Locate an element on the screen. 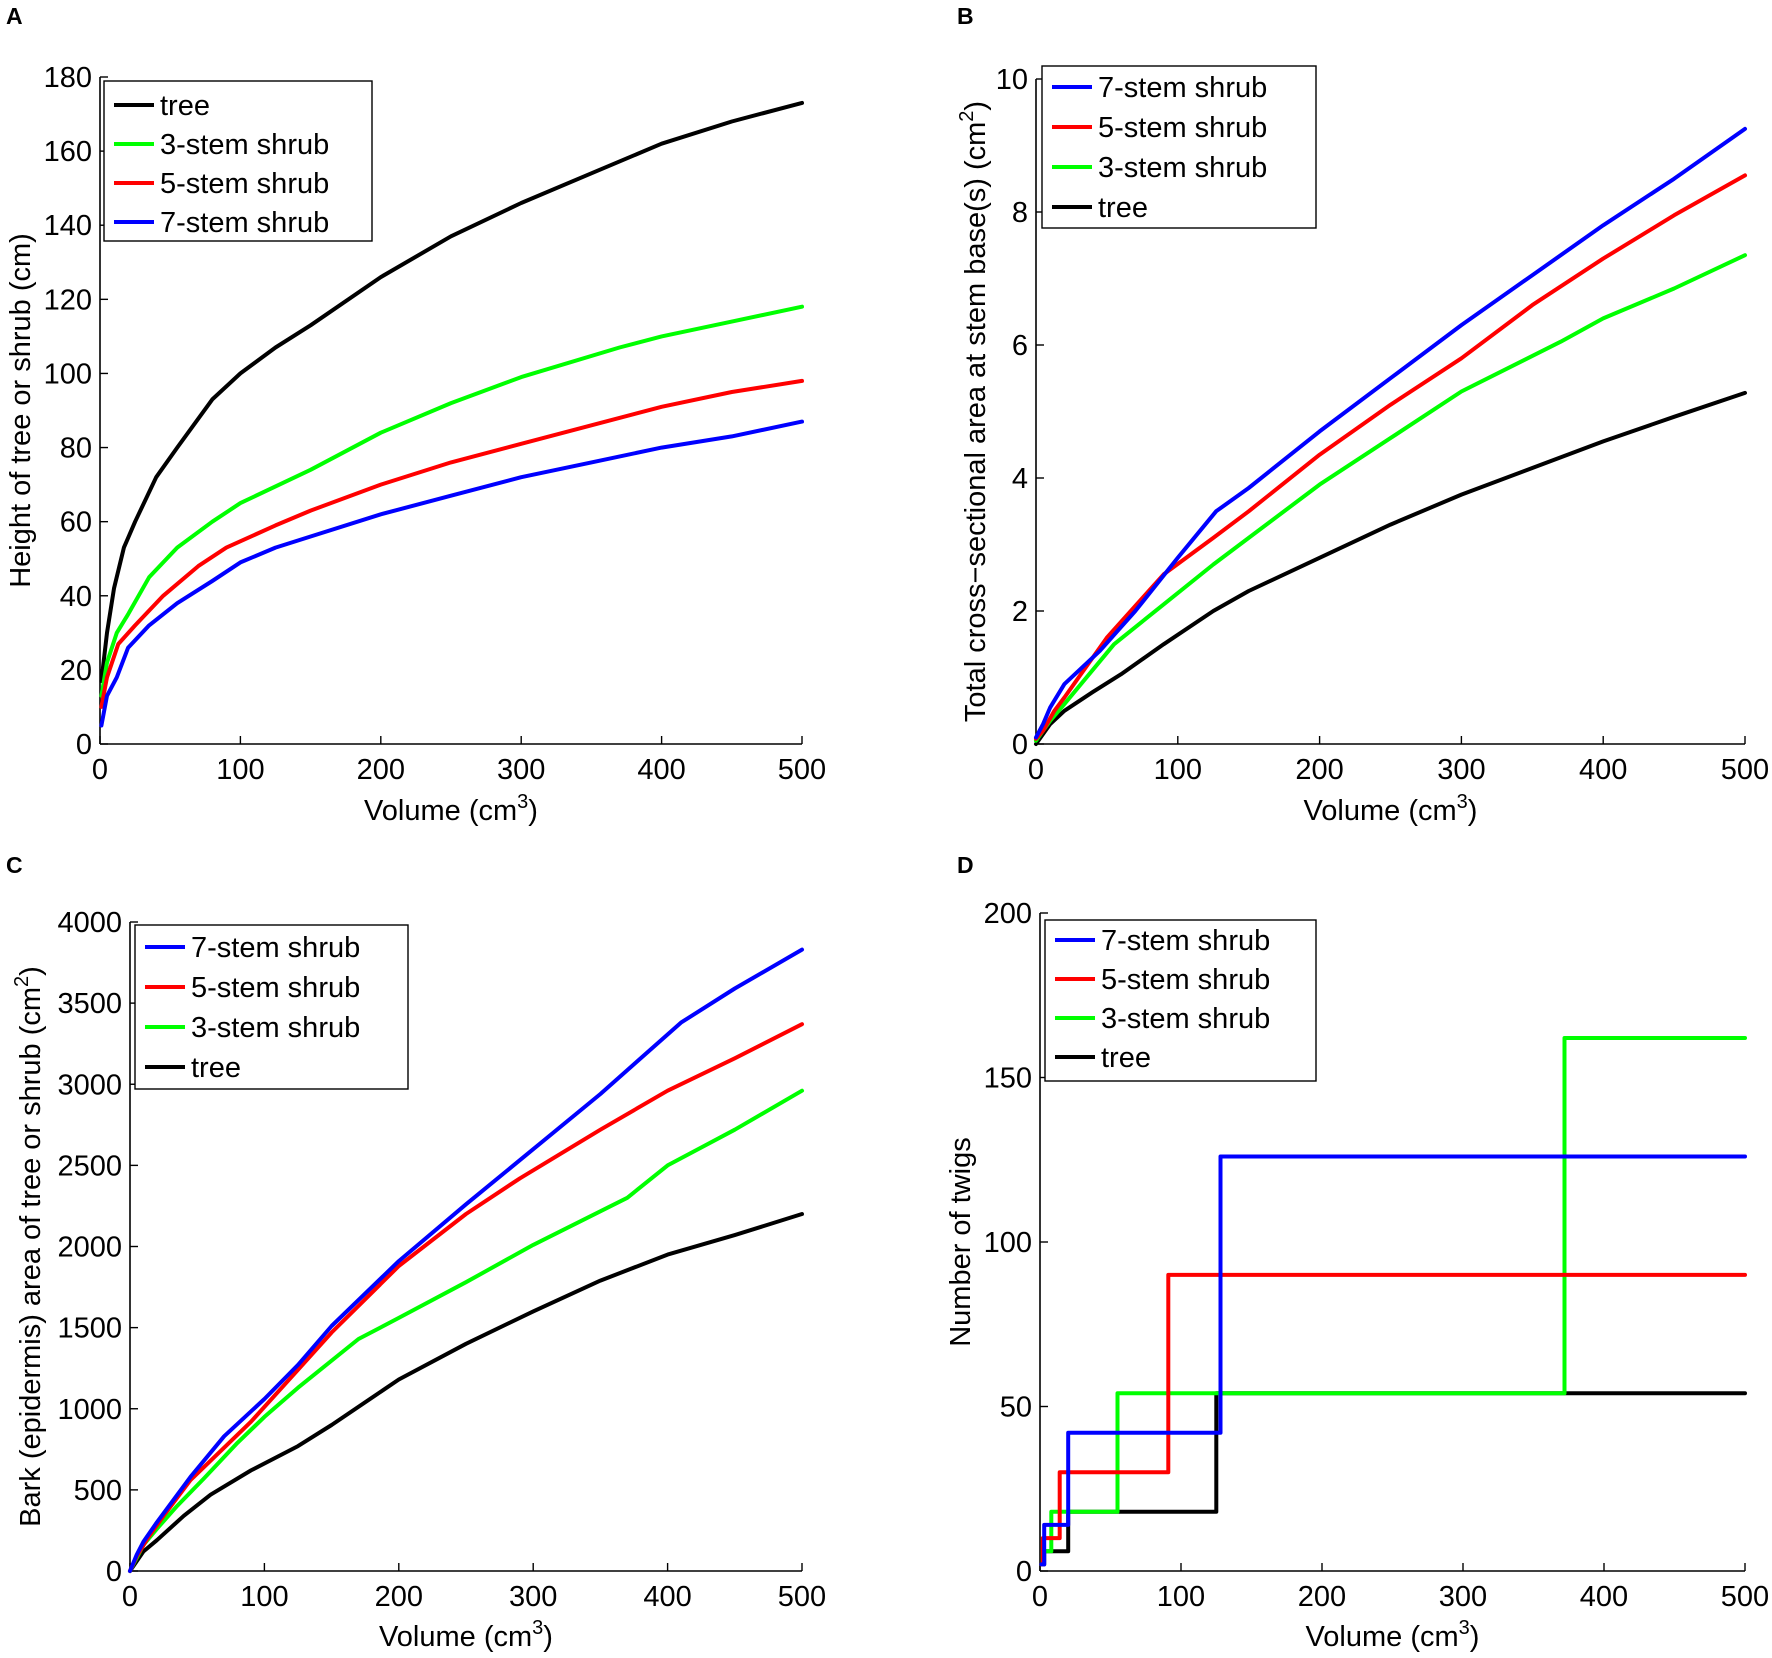 The height and width of the screenshot is (1658, 1772). y-tick-label: 2 is located at coordinates (1020, 612).